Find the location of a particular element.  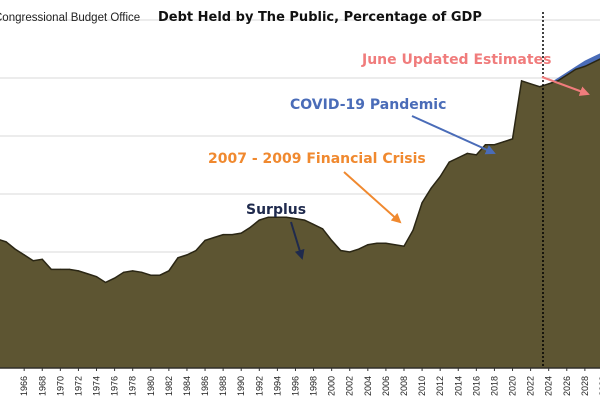

x-tick-label: 2020 is located at coordinates (513, 386).